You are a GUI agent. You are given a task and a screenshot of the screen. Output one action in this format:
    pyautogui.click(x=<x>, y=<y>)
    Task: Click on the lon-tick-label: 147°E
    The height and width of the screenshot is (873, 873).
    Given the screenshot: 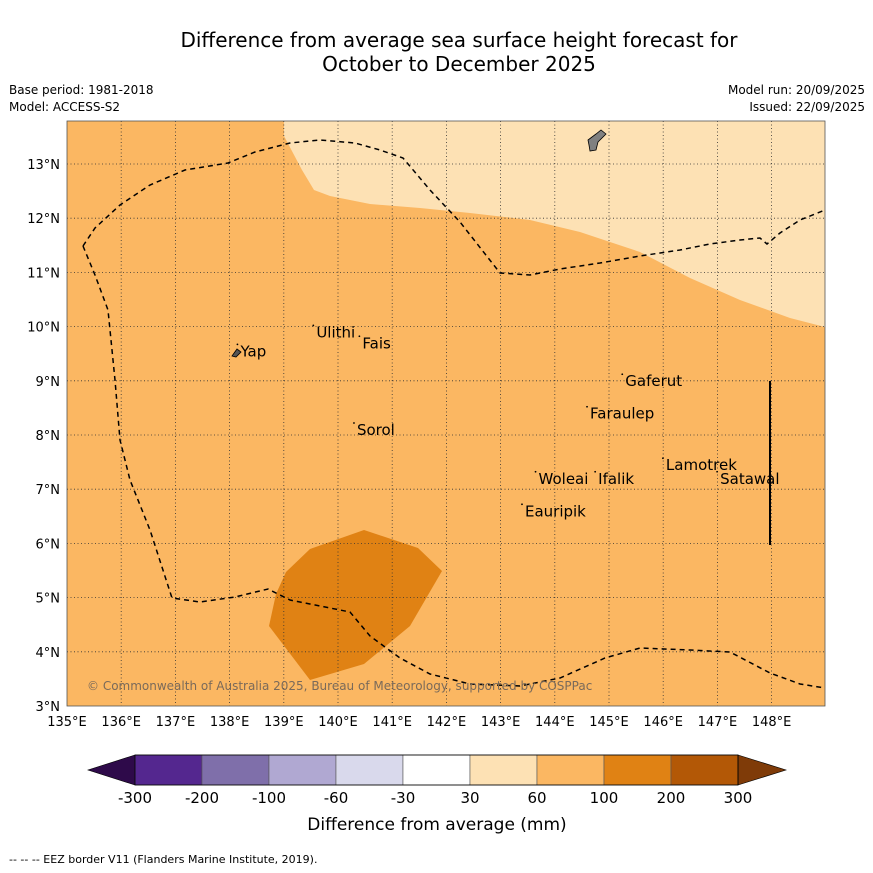 What is the action you would take?
    pyautogui.click(x=718, y=722)
    